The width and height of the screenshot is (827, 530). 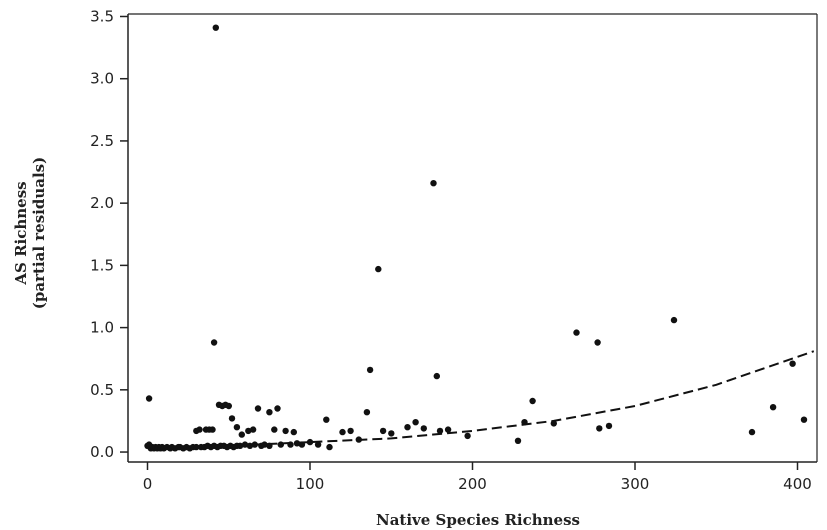 What do you see at coordinates (148, 484) in the screenshot?
I see `x-tick-label: 0` at bounding box center [148, 484].